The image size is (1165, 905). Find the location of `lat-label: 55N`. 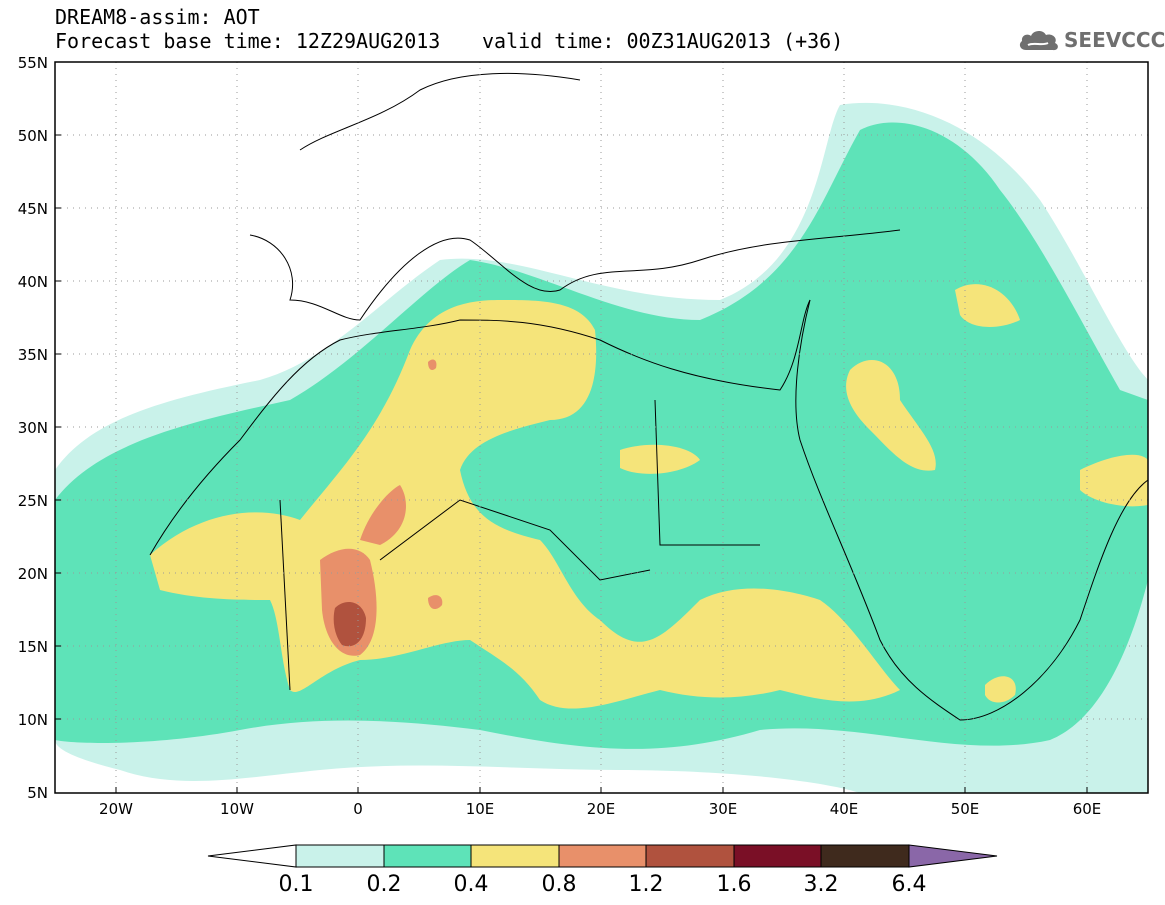

lat-label: 55N is located at coordinates (32, 63).